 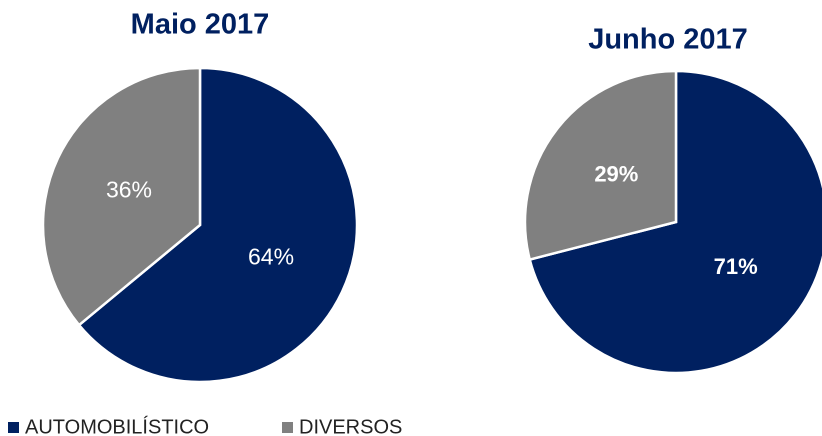 I want to click on legend-label: AUTOMOBILÍSTICO, so click(x=117, y=425).